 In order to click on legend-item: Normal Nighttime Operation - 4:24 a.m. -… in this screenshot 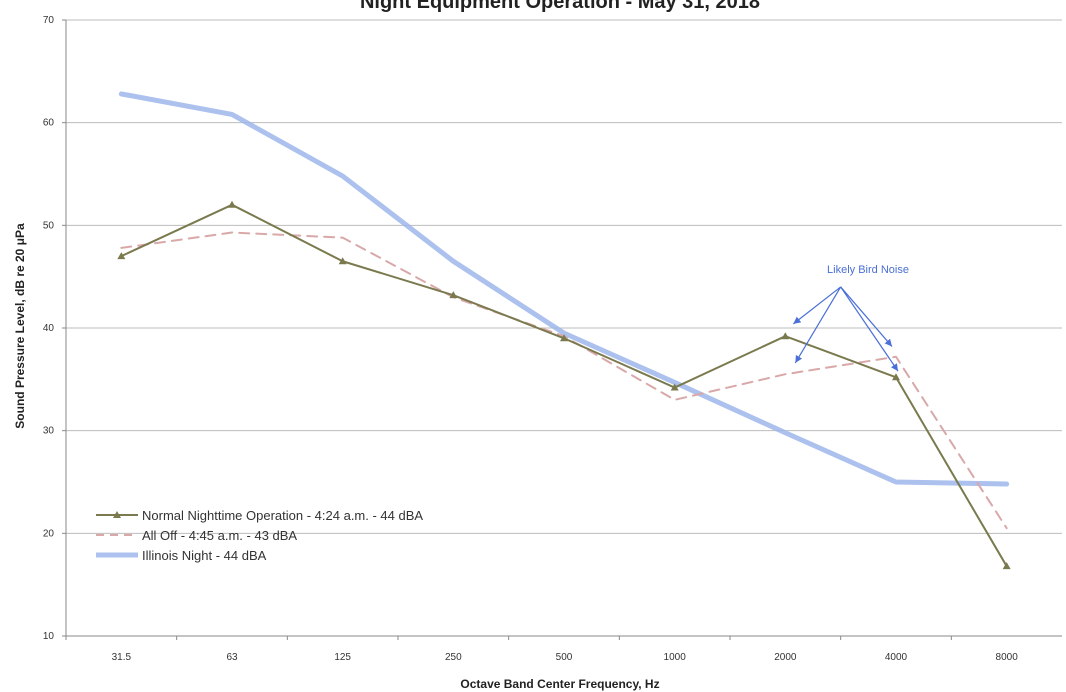, I will do `click(259, 515)`.